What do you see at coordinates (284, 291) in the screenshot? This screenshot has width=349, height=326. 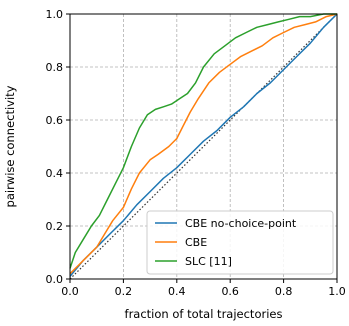 I see `x-tick-label: 0.8` at bounding box center [284, 291].